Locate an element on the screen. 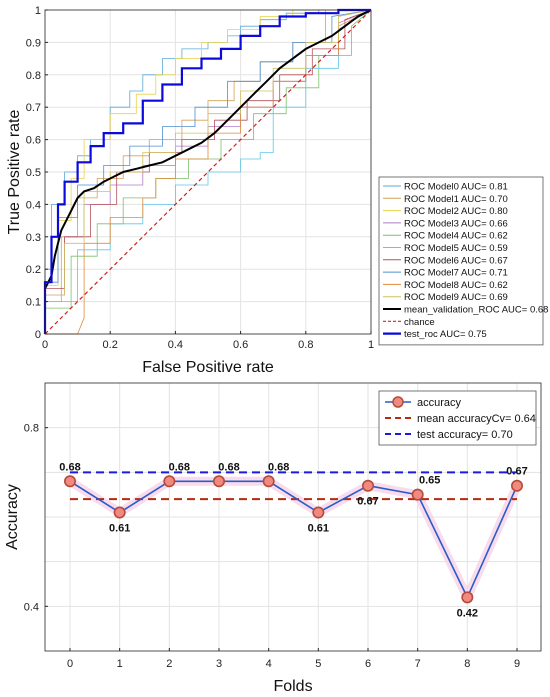 This screenshot has width=550, height=697. roc-xtick-label: 1 is located at coordinates (371, 345).